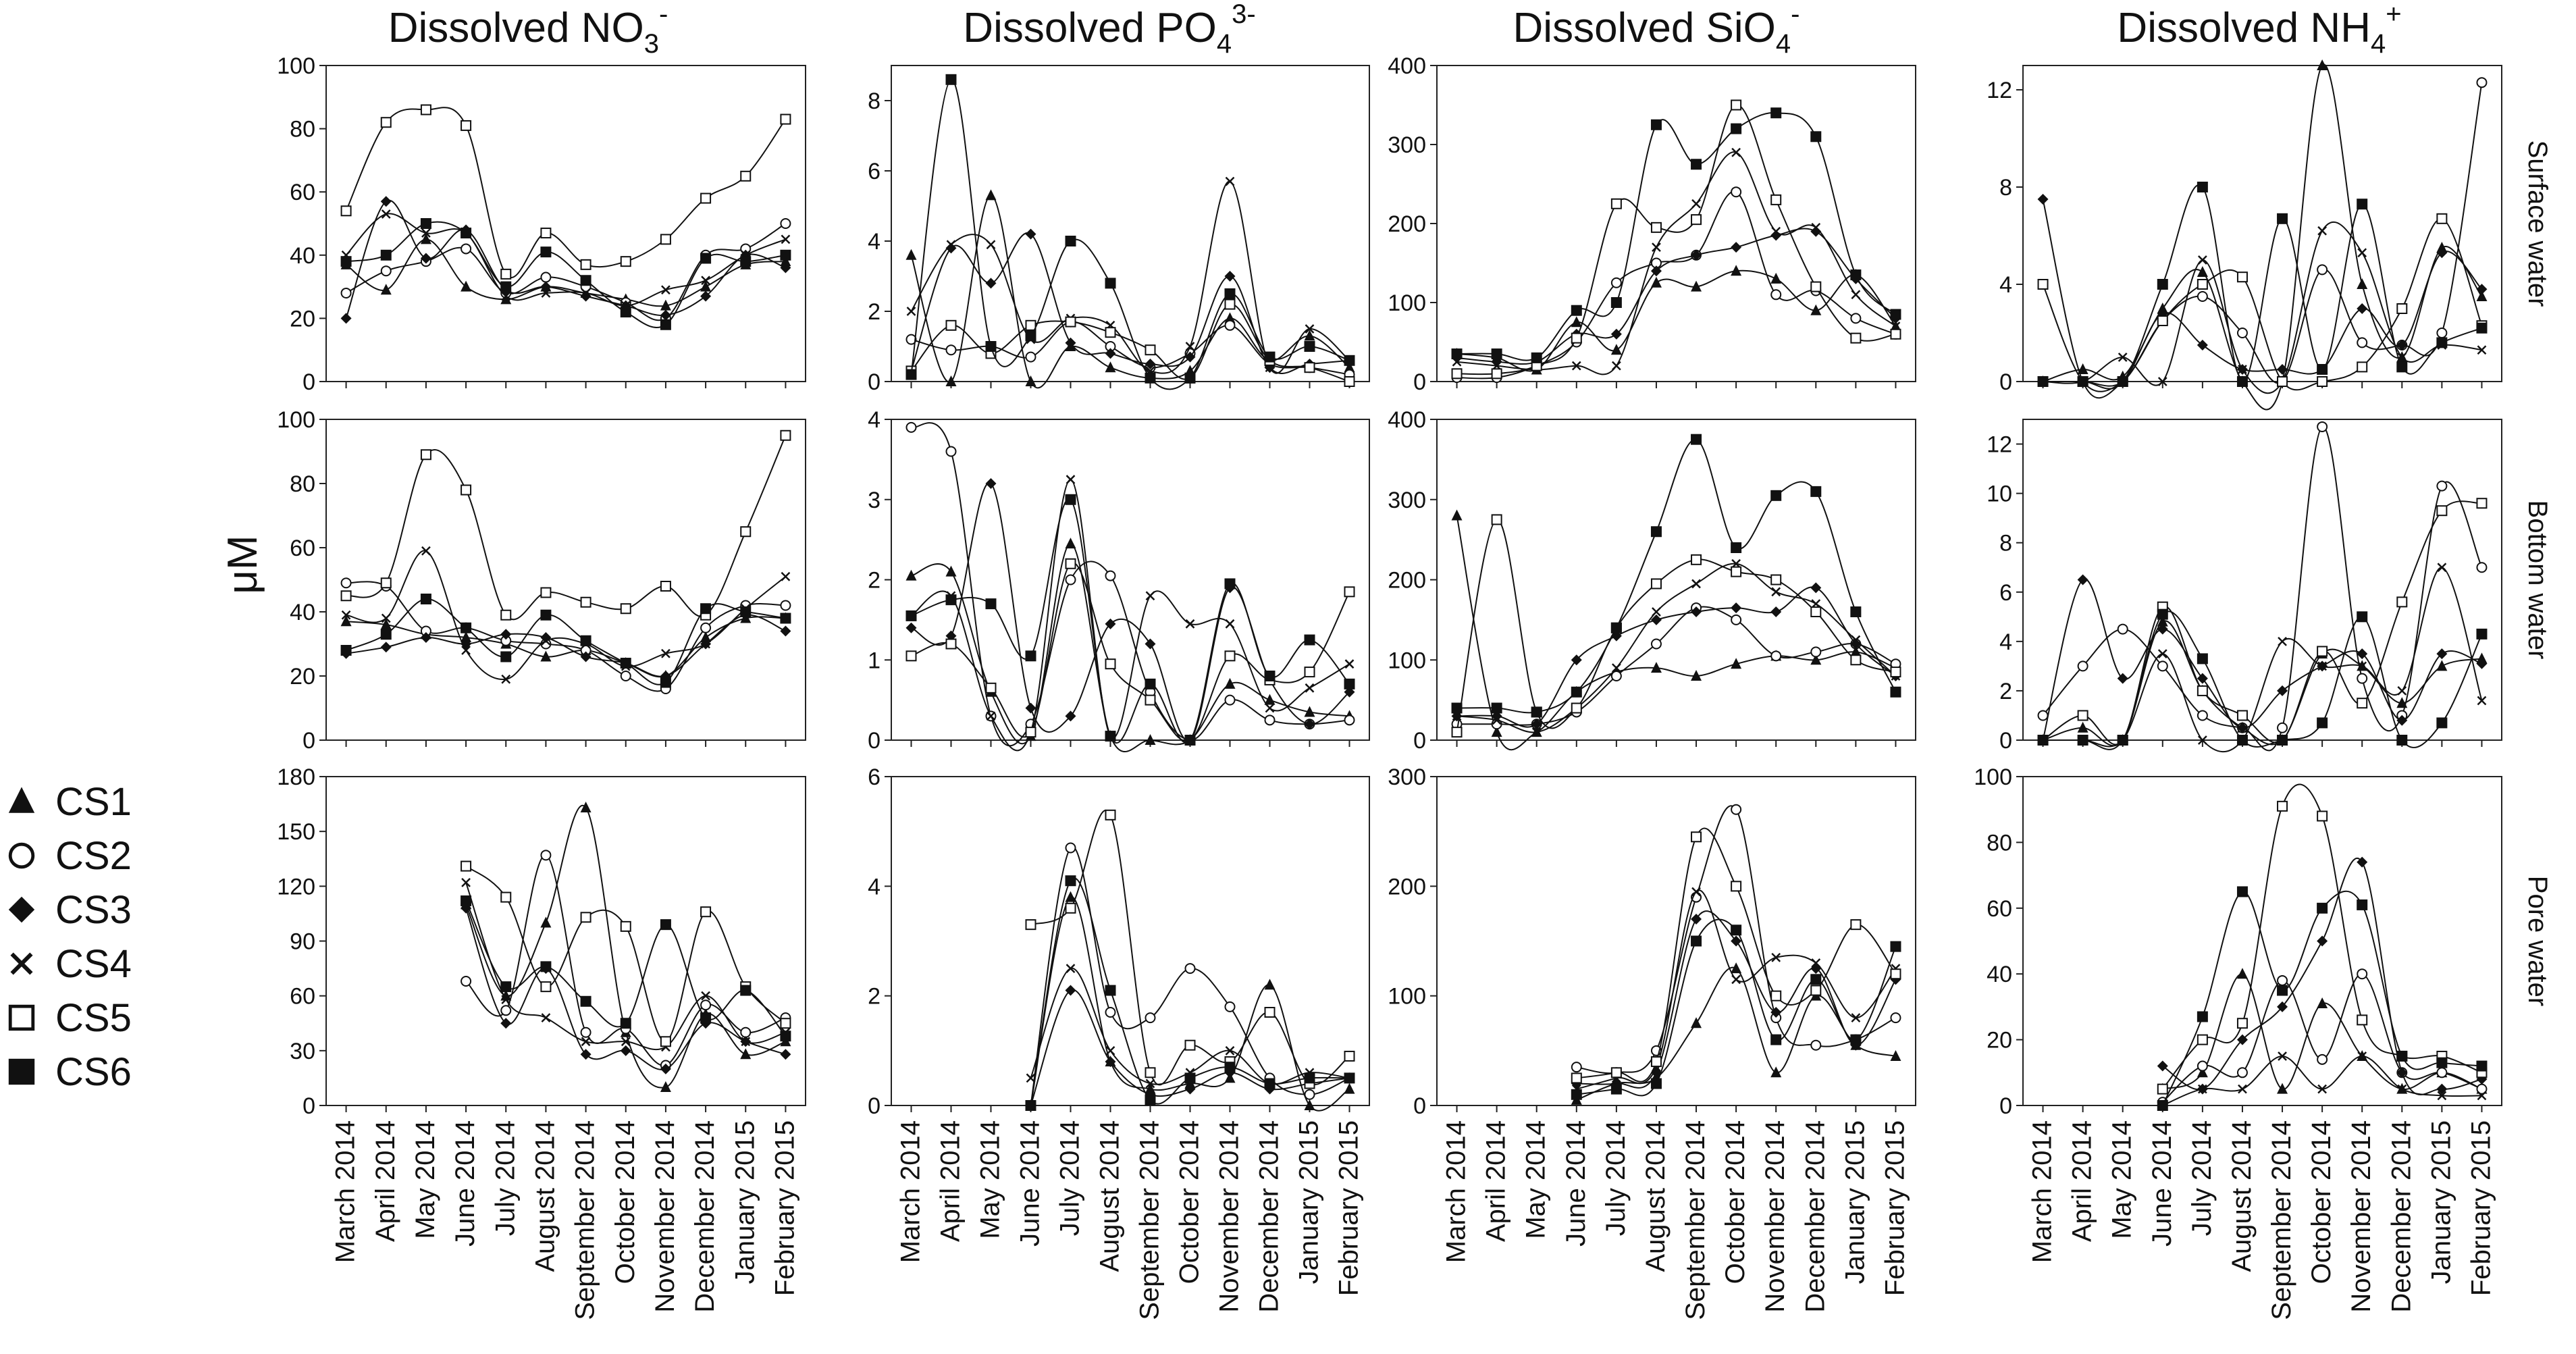  I want to click on y-tick-label: 6, so click(2005, 593).